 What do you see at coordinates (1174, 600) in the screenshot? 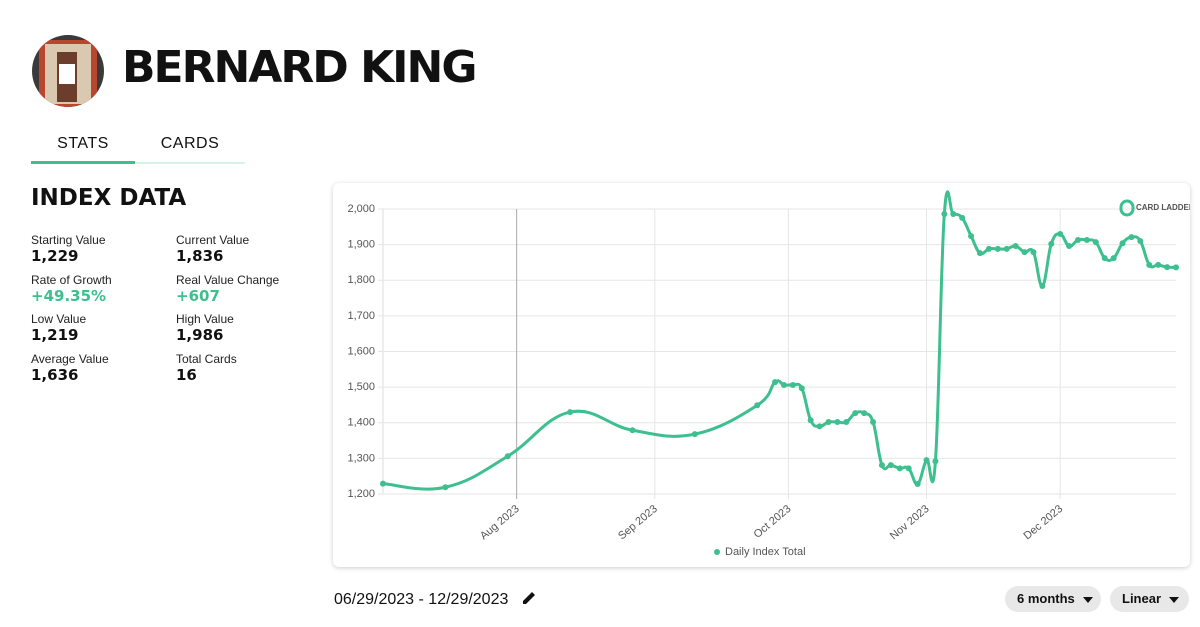
I see `caret` at bounding box center [1174, 600].